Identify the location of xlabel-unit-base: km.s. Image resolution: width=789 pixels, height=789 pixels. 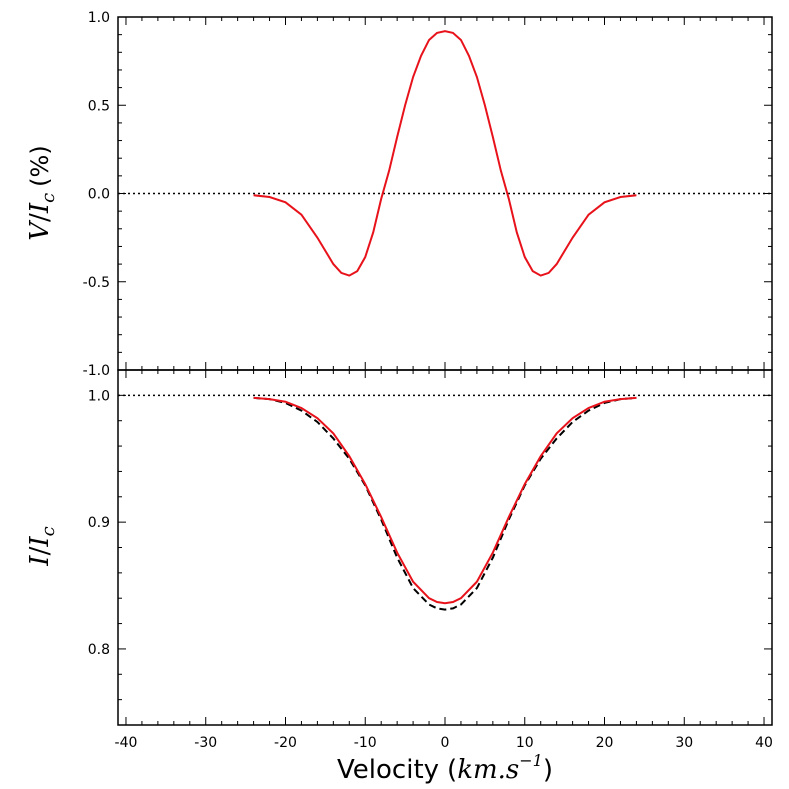
(488, 770).